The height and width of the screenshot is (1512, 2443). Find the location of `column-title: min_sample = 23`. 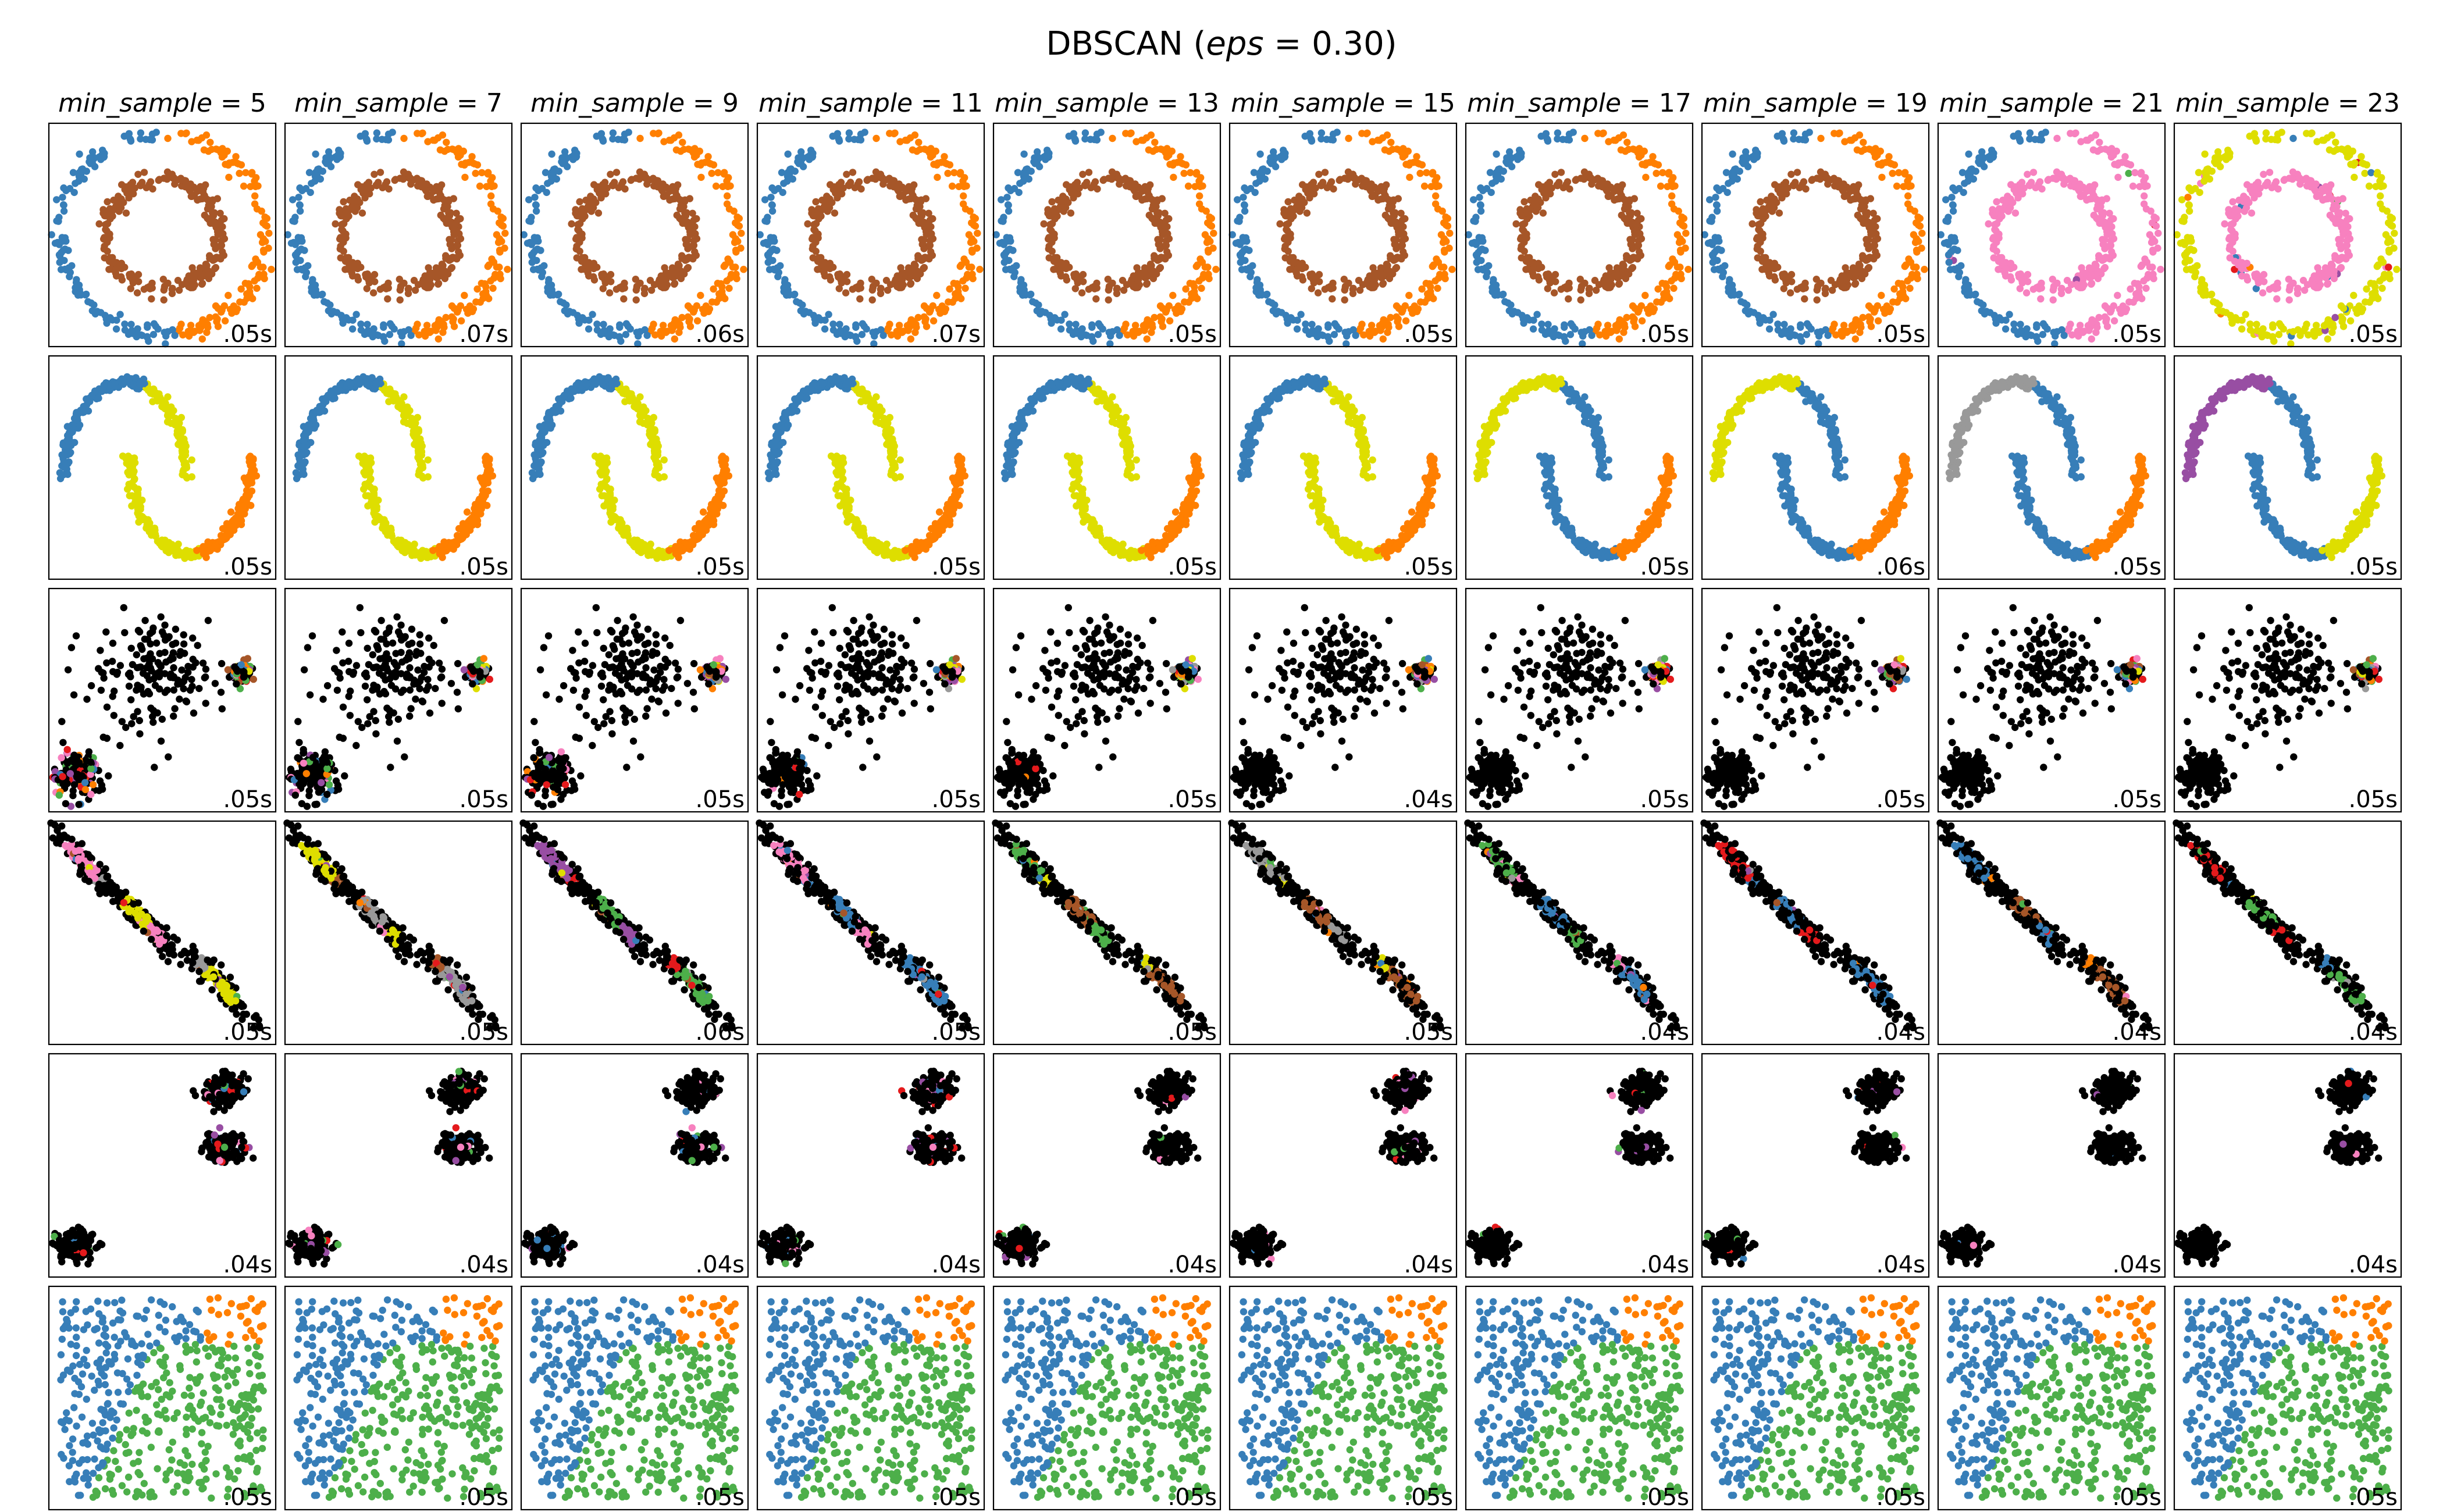

column-title: min_sample = 23 is located at coordinates (2287, 103).